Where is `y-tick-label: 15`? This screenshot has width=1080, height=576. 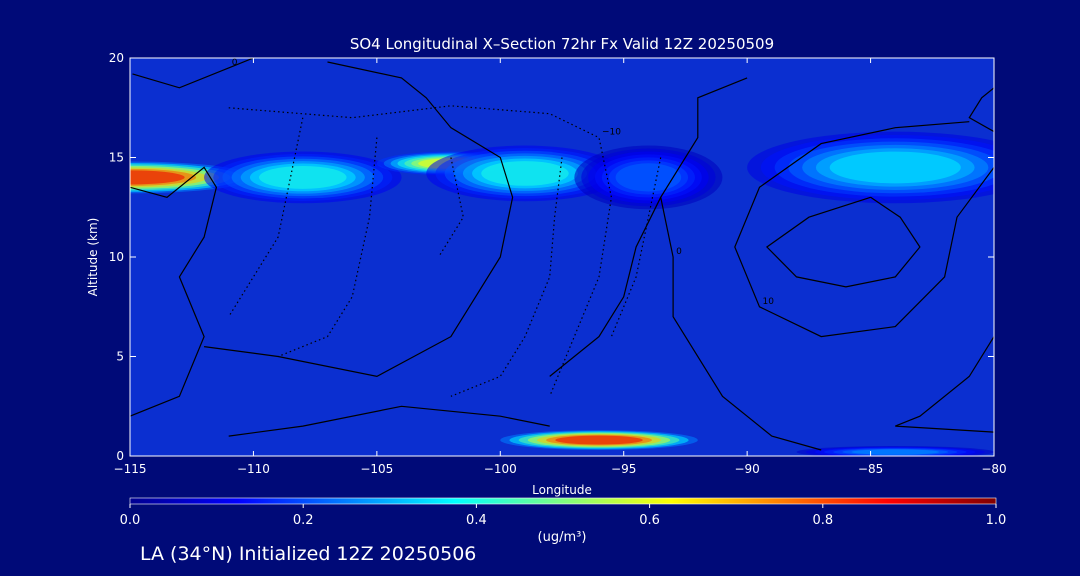
y-tick-label: 15 is located at coordinates (116, 158).